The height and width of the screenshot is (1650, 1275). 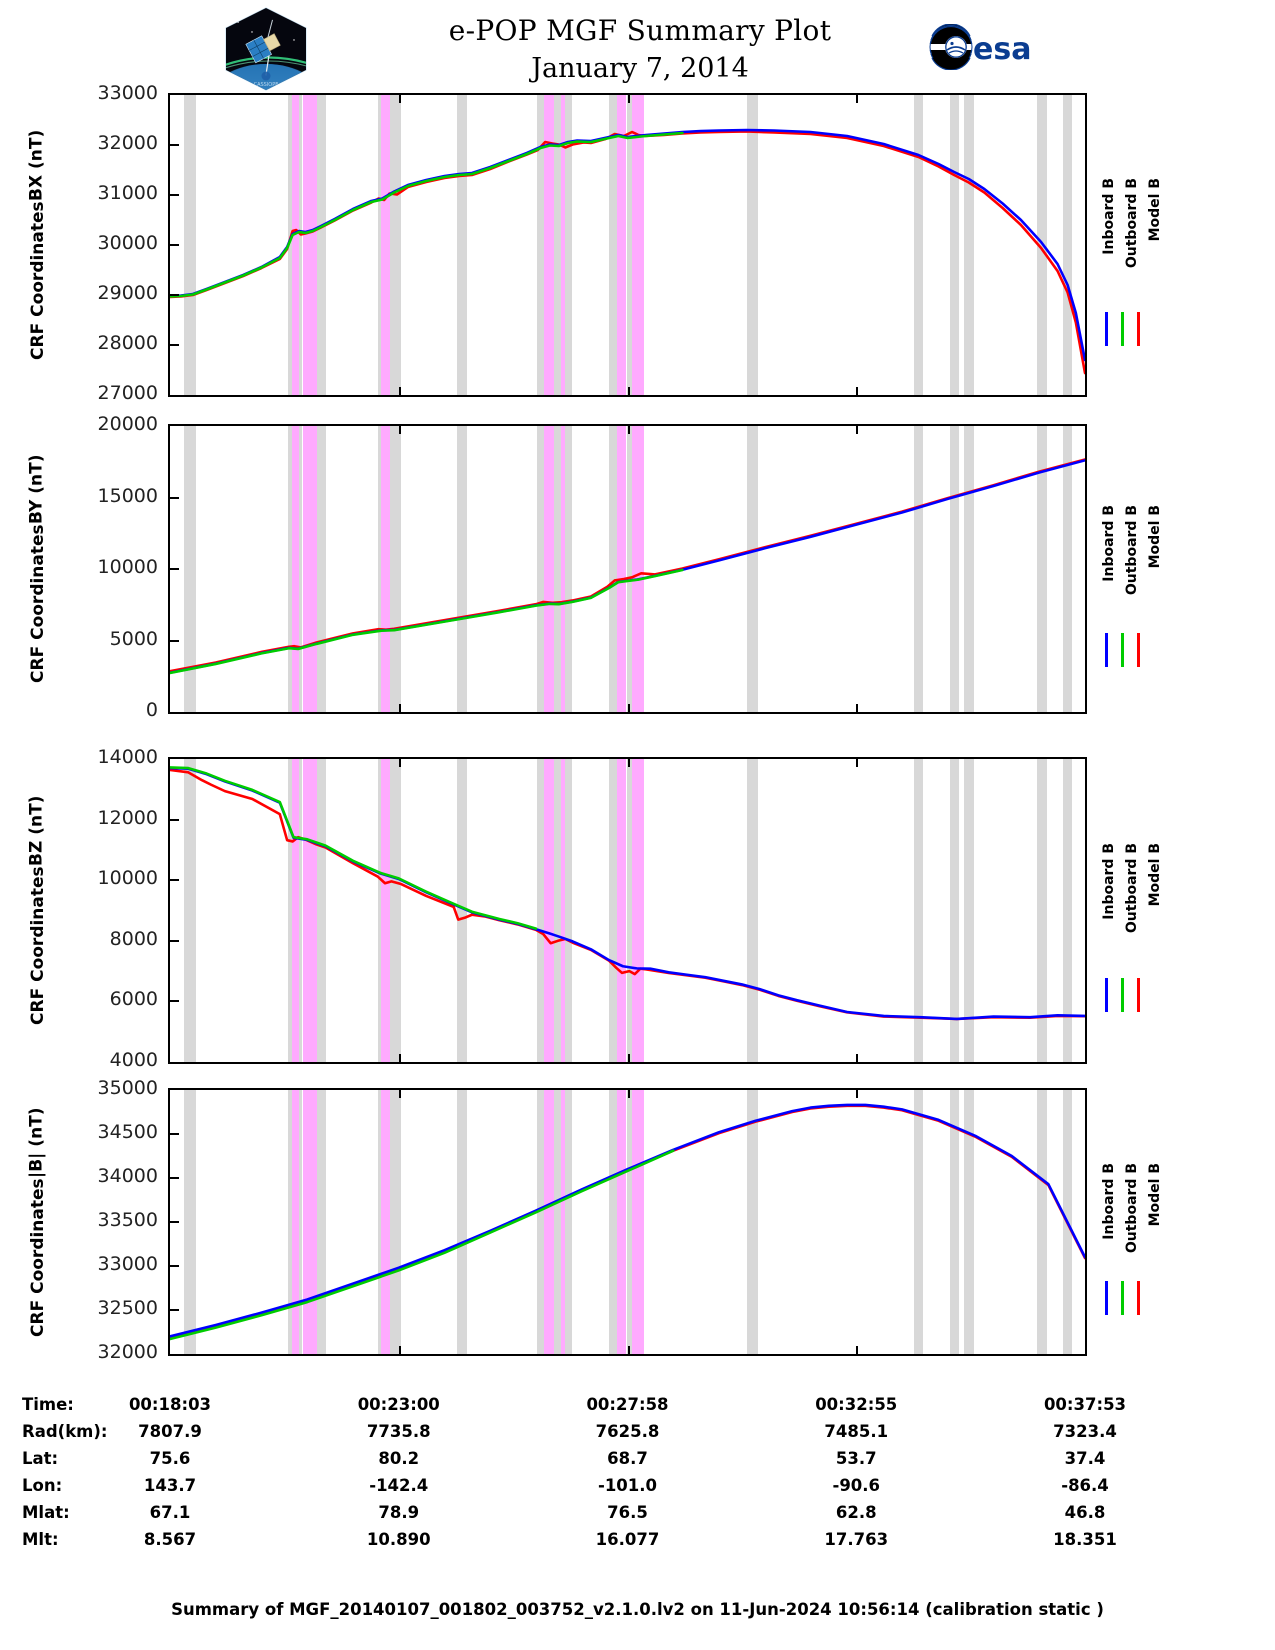 What do you see at coordinates (1122, 1297) in the screenshot?
I see `legend-swatch-outboard-b` at bounding box center [1122, 1297].